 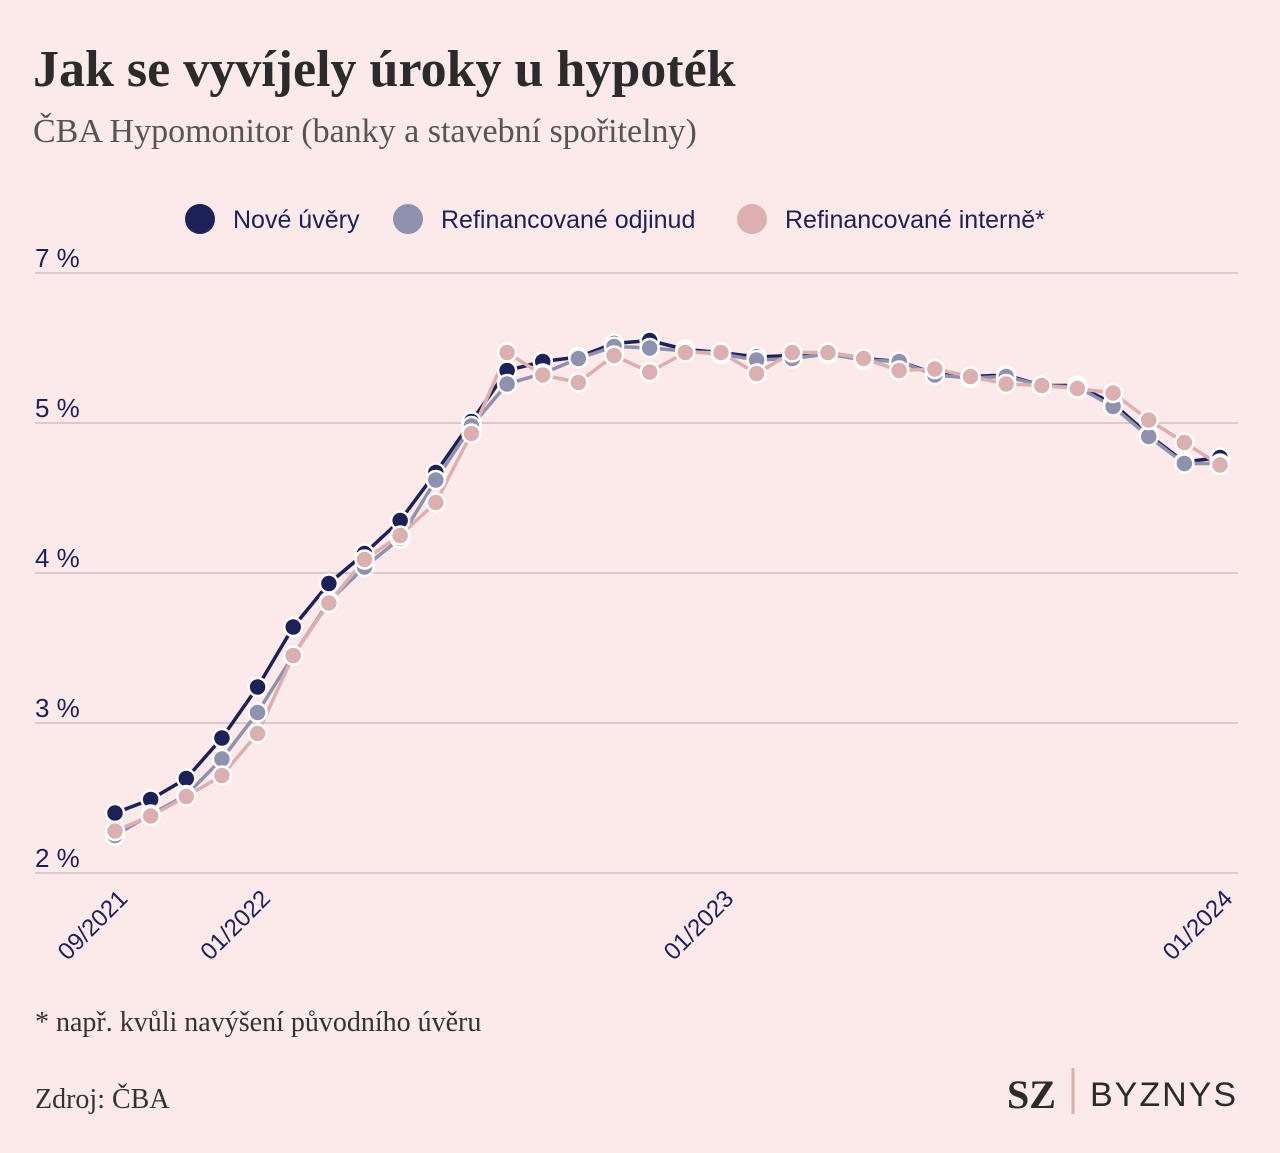 What do you see at coordinates (57, 708) in the screenshot?
I see `y-tick-label: 3 %` at bounding box center [57, 708].